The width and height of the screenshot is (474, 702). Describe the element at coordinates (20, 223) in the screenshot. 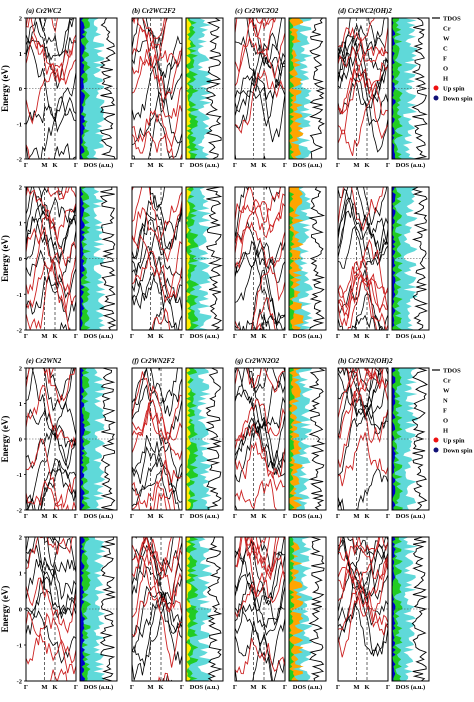

I see `y-tick-label: 1` at that location.